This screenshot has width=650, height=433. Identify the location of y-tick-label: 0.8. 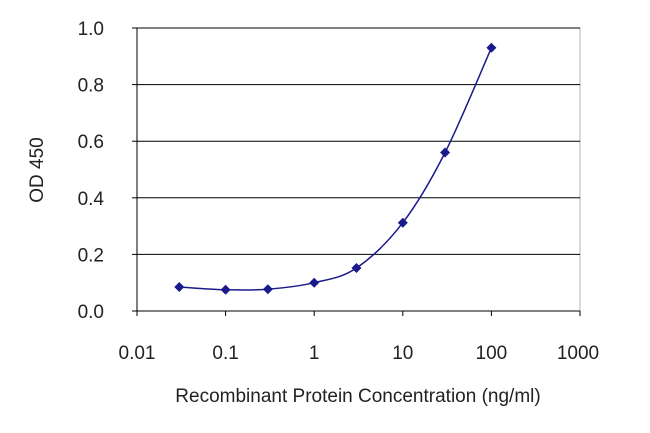
(91, 86).